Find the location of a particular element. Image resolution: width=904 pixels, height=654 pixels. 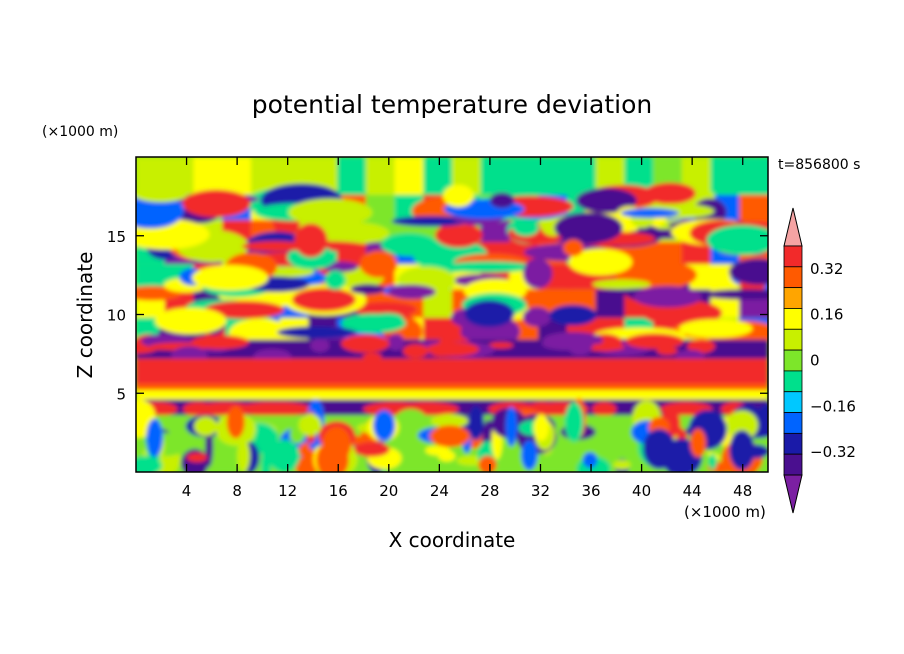

y-tick-label: 10 is located at coordinates (116, 316).